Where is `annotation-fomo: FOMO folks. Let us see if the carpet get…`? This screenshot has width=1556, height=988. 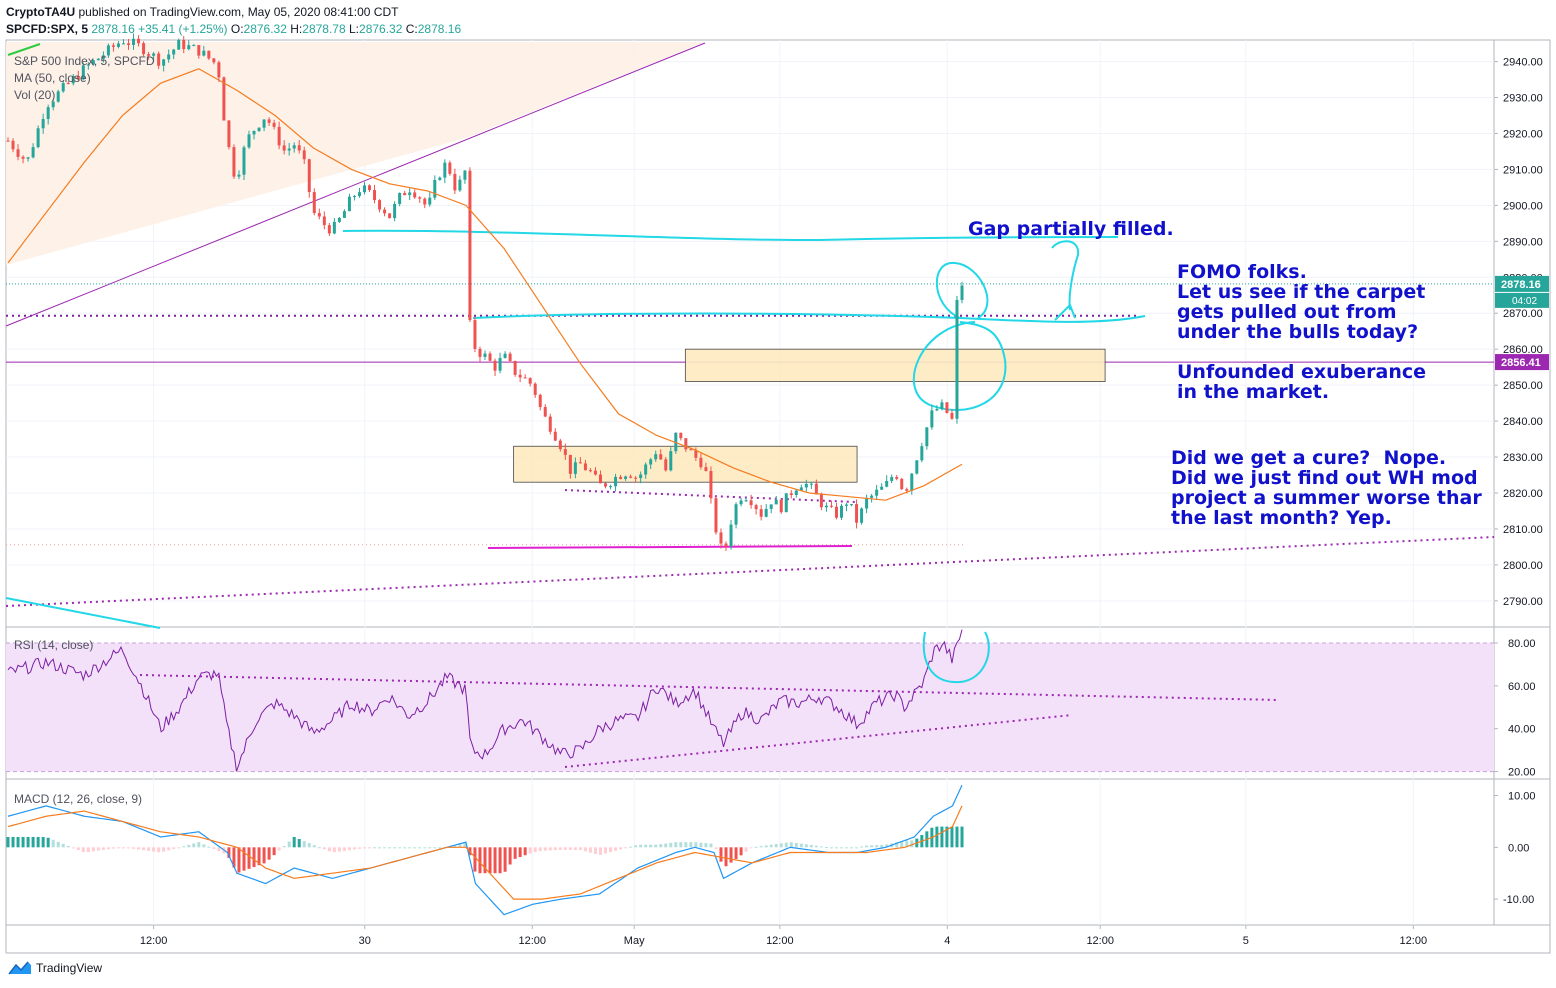
annotation-fomo: FOMO folks. Let us see if the carpet get… is located at coordinates (1301, 302).